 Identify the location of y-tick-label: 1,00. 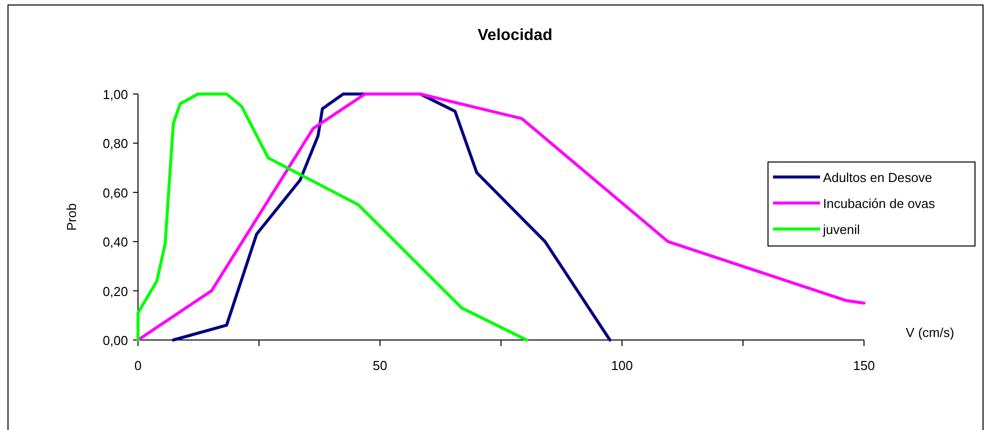
(115, 94).